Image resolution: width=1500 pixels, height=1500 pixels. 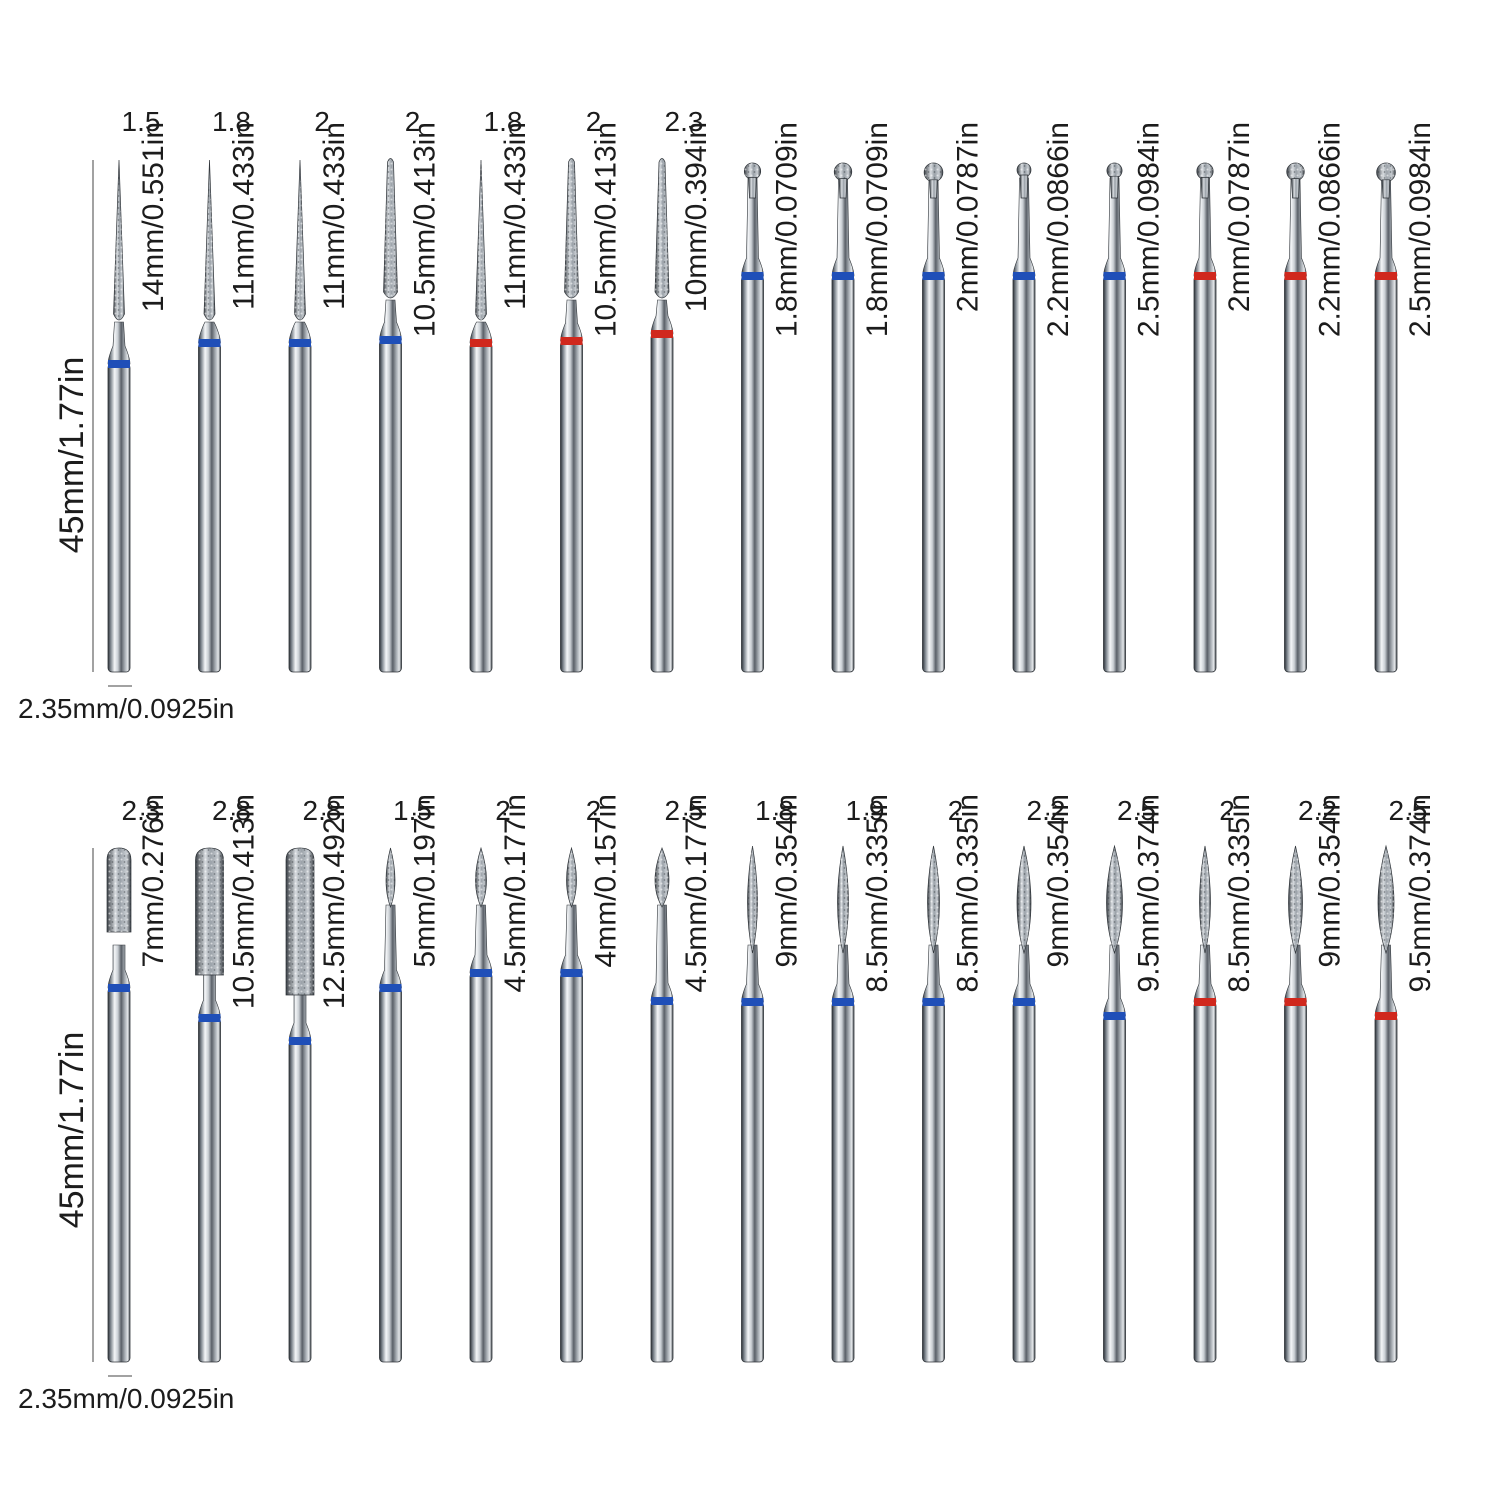 I want to click on drill-bit-2-15: 2.59.5mm/0.374in, so click(x=1405, y=1078).